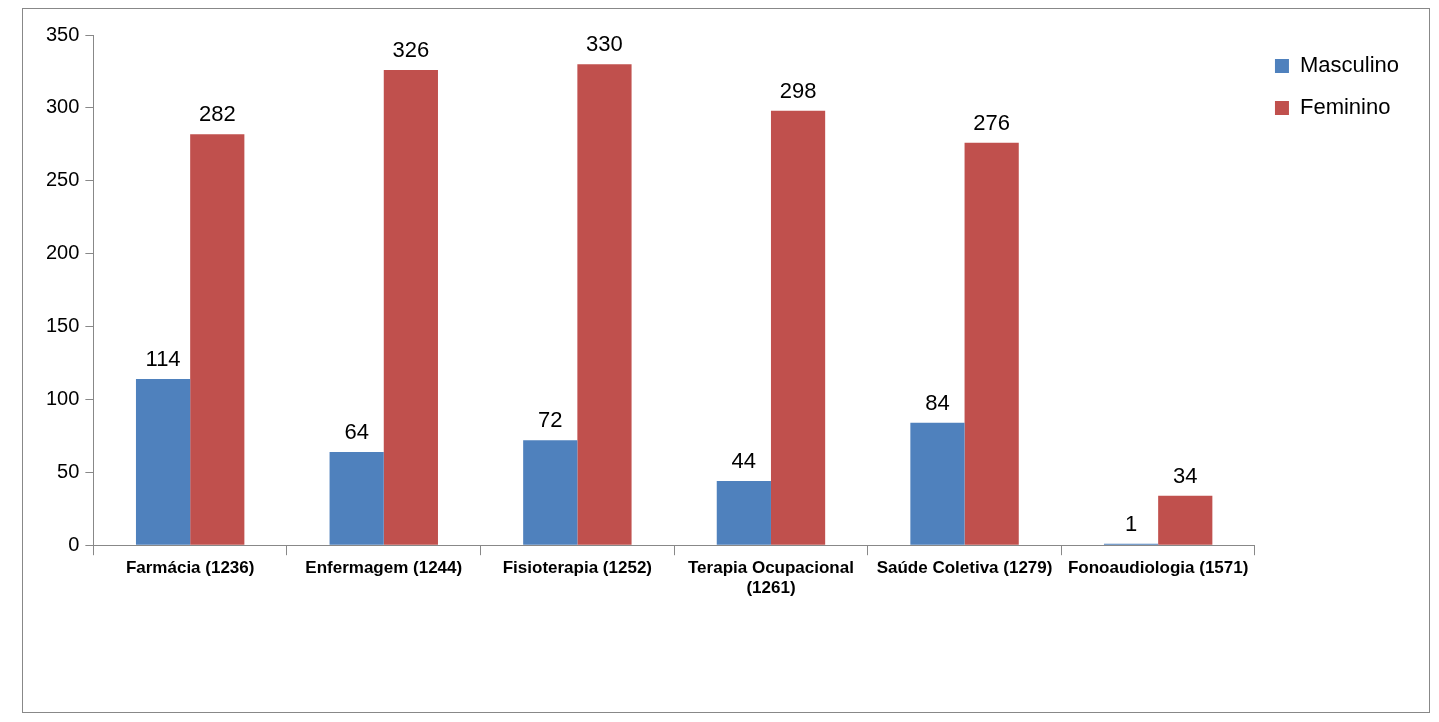 The image size is (1439, 722). What do you see at coordinates (604, 44) in the screenshot?
I see `data-label: 330` at bounding box center [604, 44].